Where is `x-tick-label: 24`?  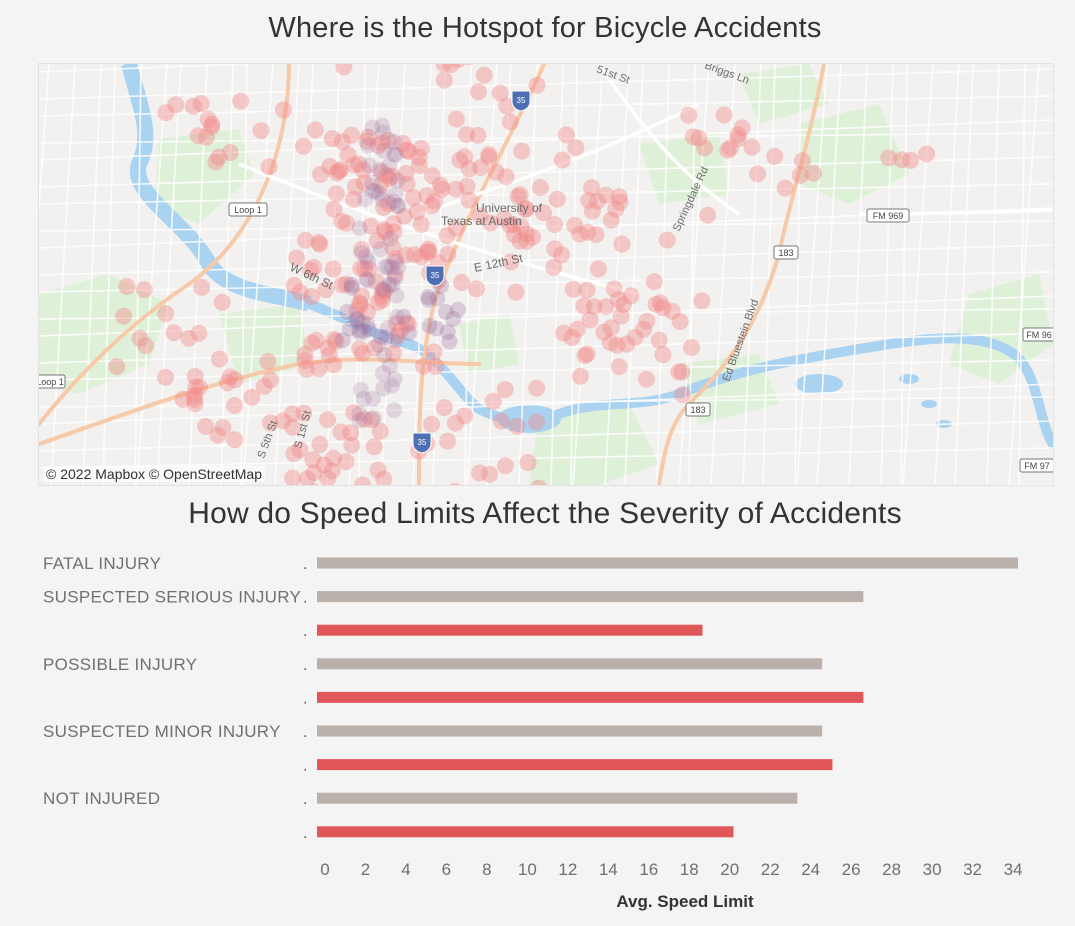
x-tick-label: 24 is located at coordinates (810, 869).